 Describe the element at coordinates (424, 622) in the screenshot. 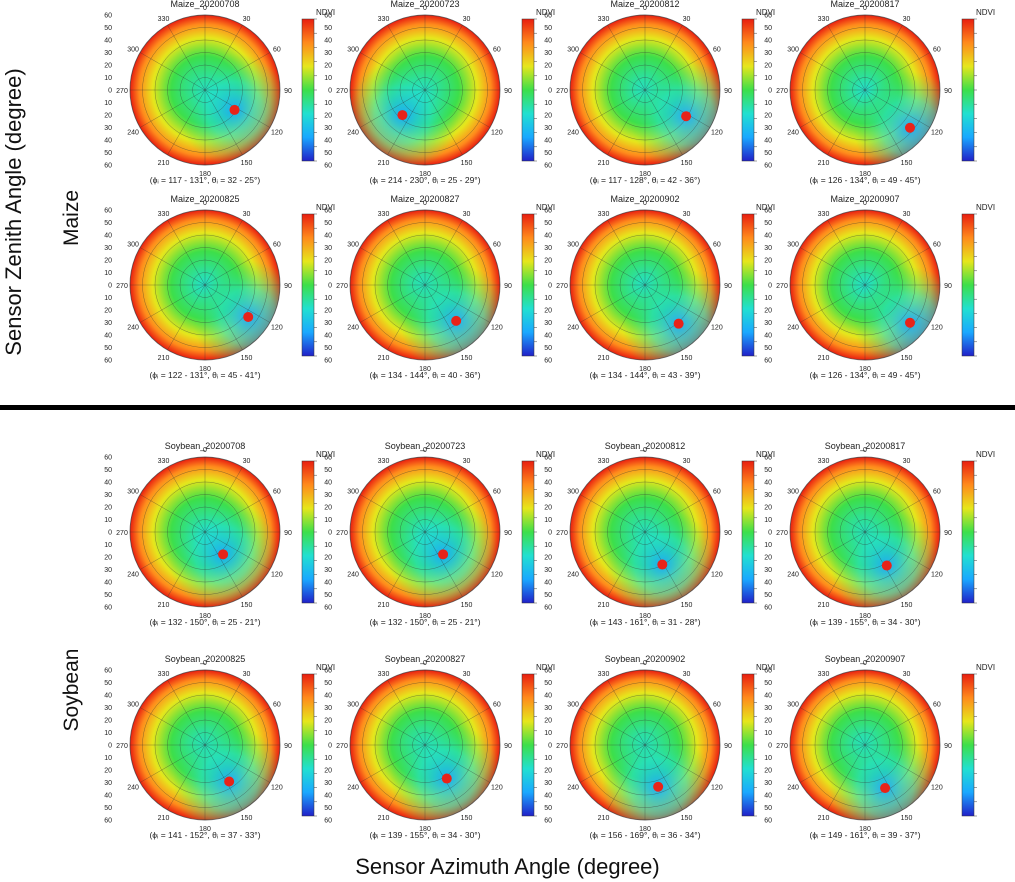

I see `sun-geometry-caption: (ϕᵢ = 132 - 150°, θᵢ = 25 - 21°)` at that location.